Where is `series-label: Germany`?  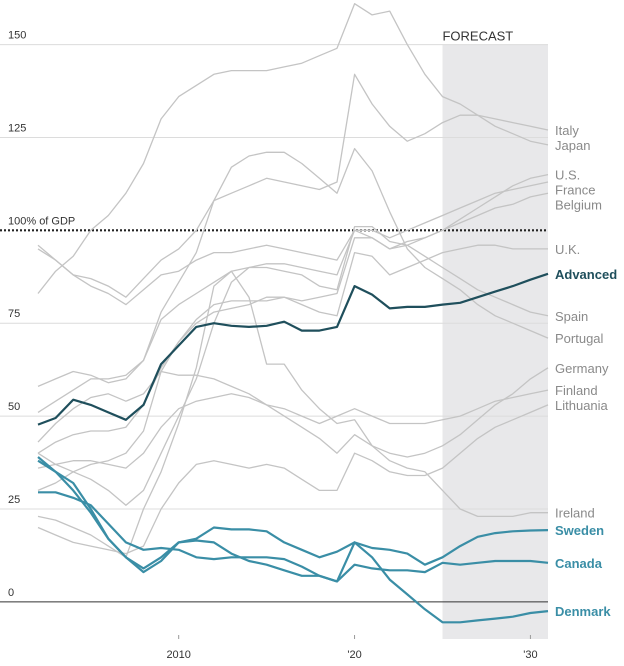 series-label: Germany is located at coordinates (582, 368).